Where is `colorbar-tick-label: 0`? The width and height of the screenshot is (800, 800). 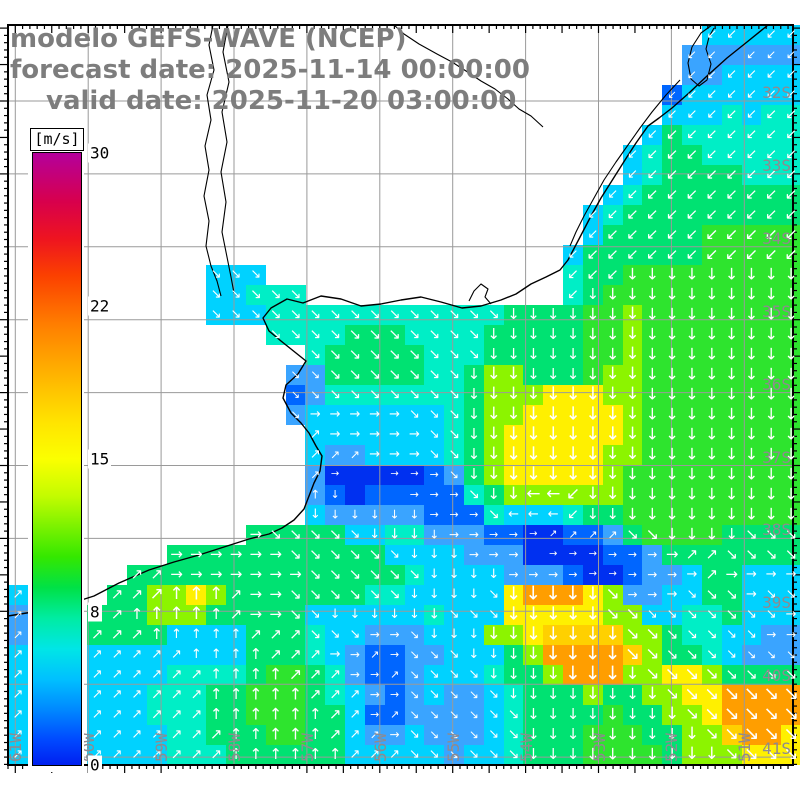 colorbar-tick-label: 0 is located at coordinates (95, 765).